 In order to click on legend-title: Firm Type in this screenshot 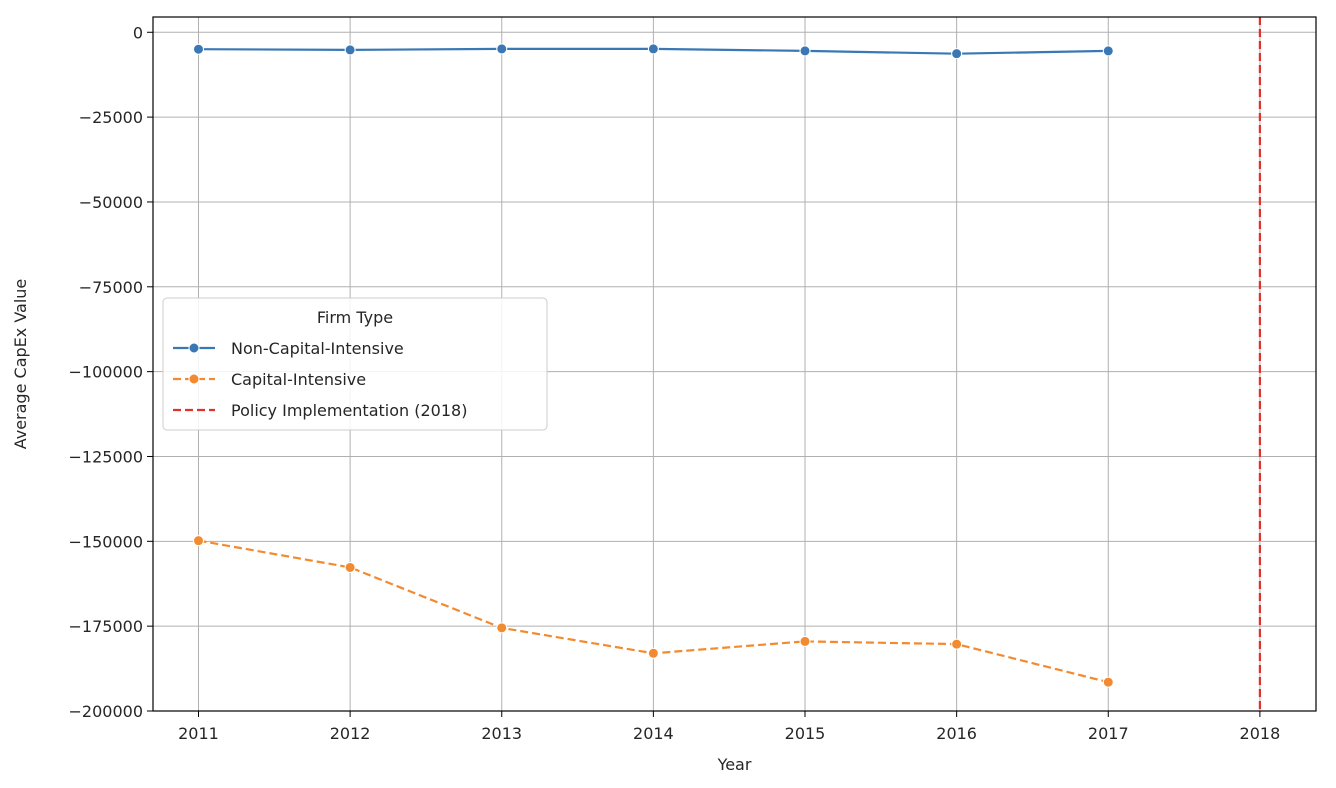, I will do `click(355, 317)`.